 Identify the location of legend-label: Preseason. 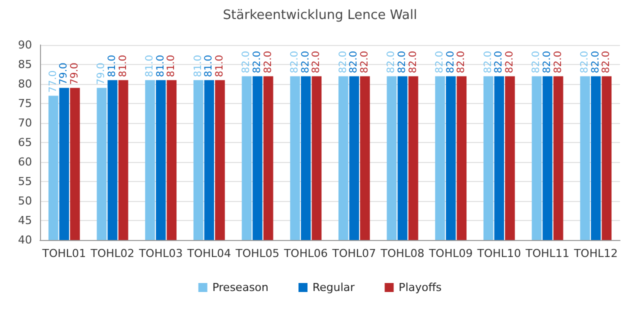
(240, 287).